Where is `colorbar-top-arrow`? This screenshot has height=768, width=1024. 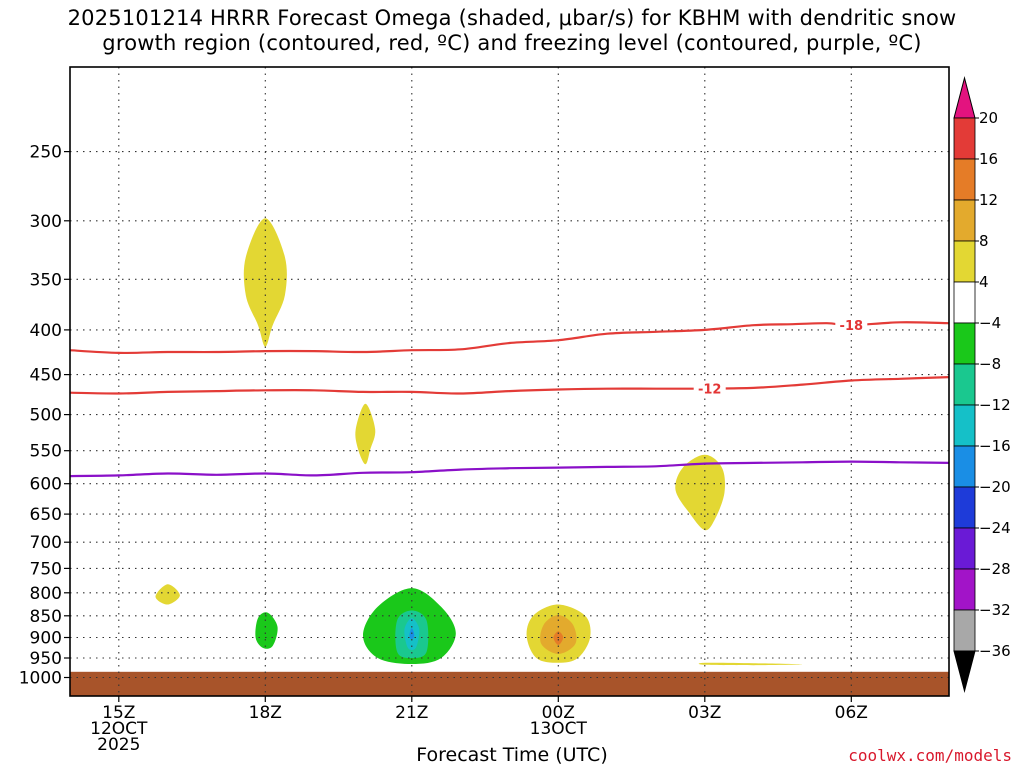
colorbar-top-arrow is located at coordinates (964, 97).